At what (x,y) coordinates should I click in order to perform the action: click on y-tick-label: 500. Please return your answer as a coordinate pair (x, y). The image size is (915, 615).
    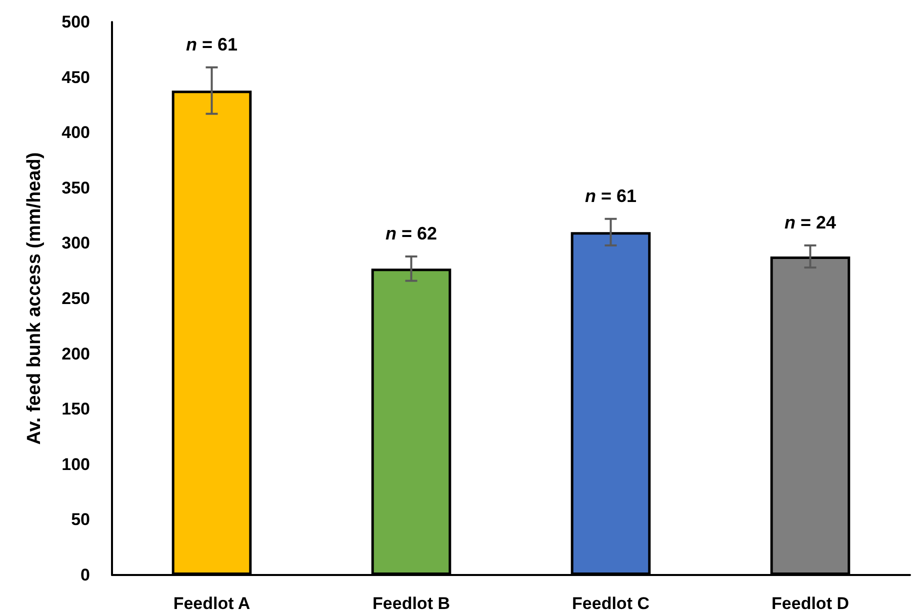
    Looking at the image, I should click on (76, 22).